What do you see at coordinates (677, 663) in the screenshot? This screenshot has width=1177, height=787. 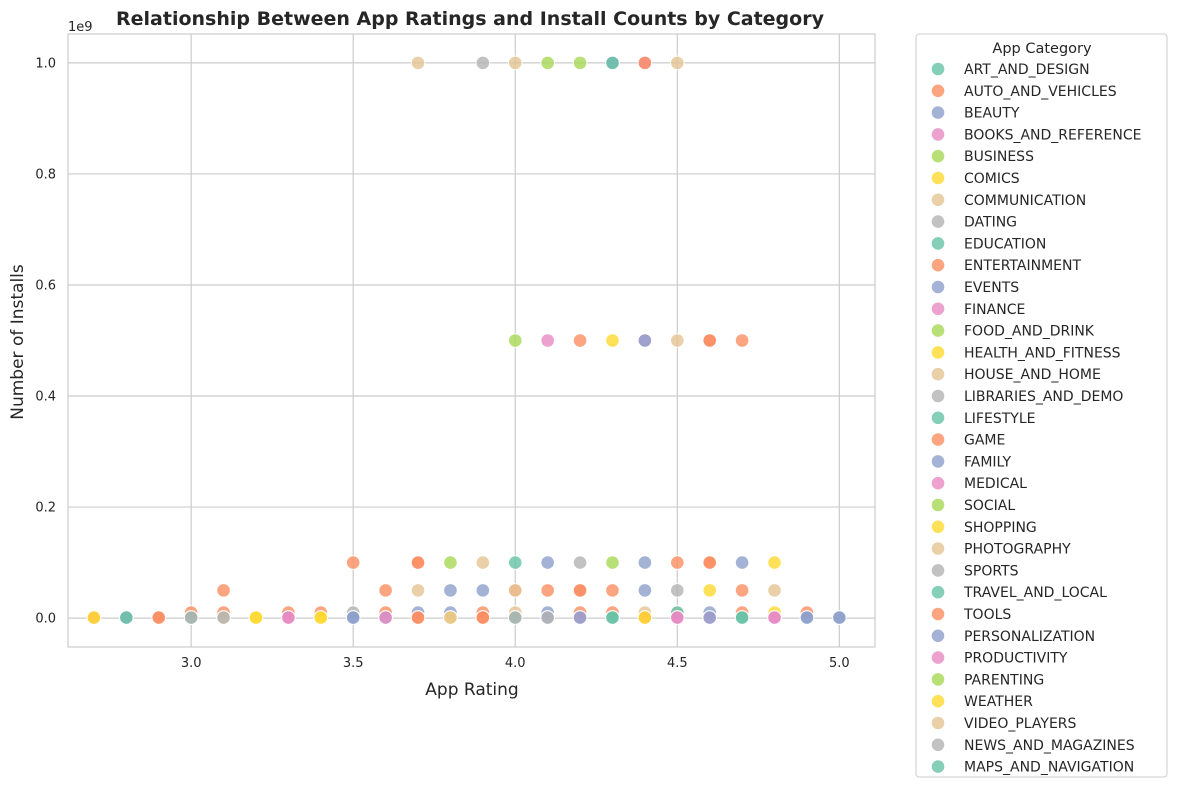 I see `x-tick-label: 4.5` at bounding box center [677, 663].